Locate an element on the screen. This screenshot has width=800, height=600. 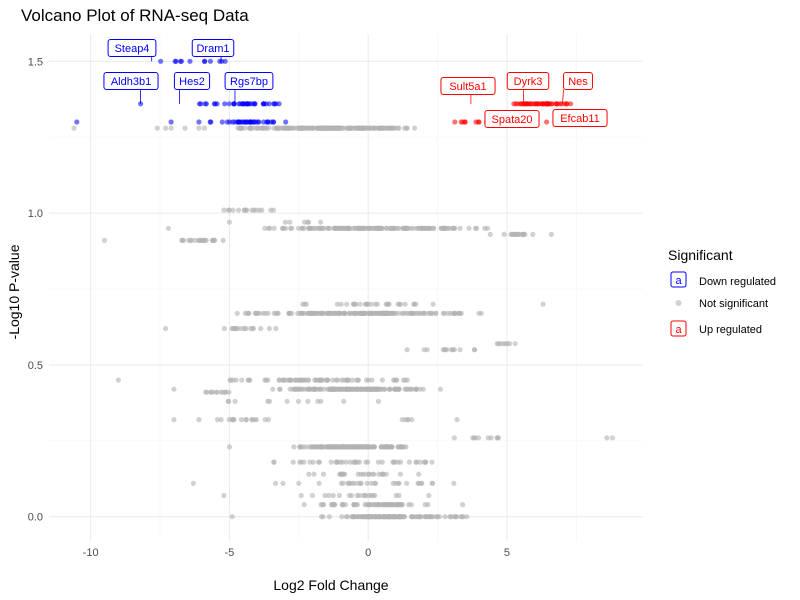
gene-label: Hes2 is located at coordinates (192, 82).